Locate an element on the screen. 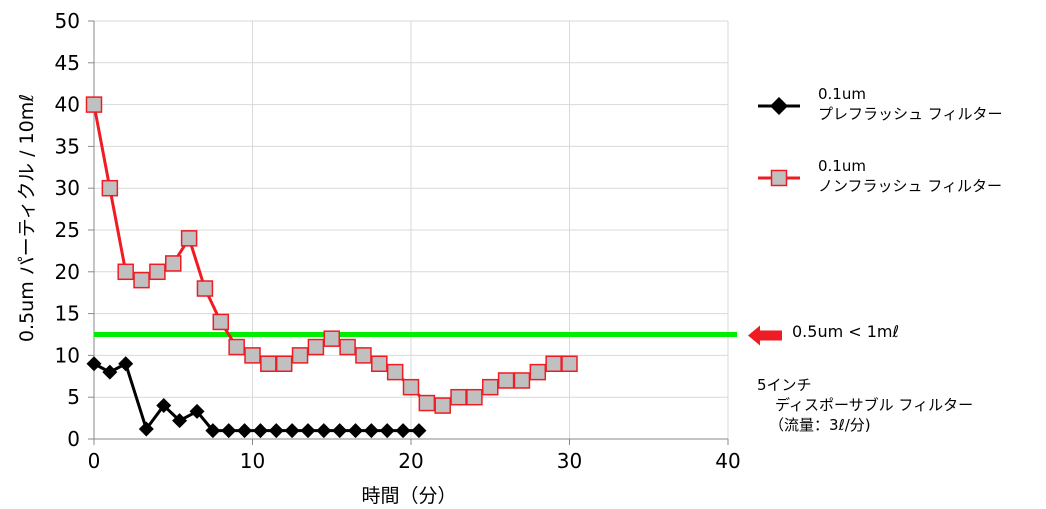 This screenshot has width=1046, height=509. reference-arrow-icon is located at coordinates (765, 335).